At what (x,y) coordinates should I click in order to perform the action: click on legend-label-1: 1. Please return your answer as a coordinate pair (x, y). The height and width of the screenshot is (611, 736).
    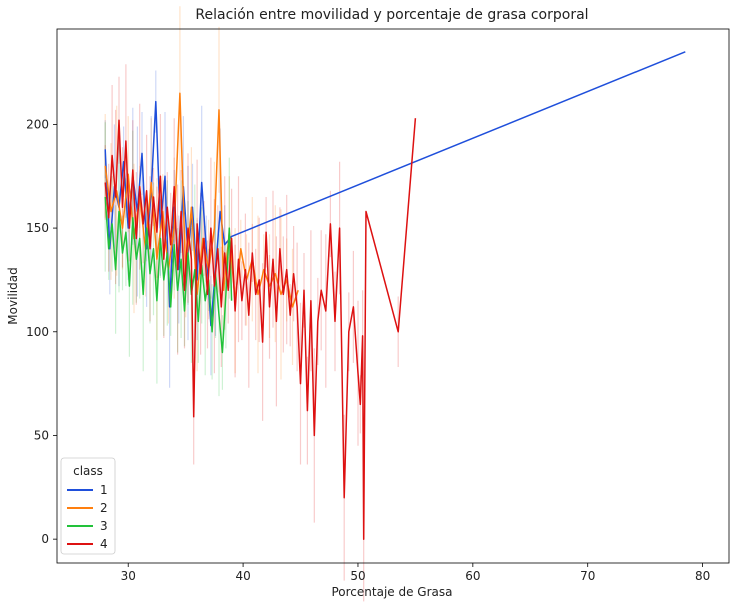
    Looking at the image, I should click on (104, 490).